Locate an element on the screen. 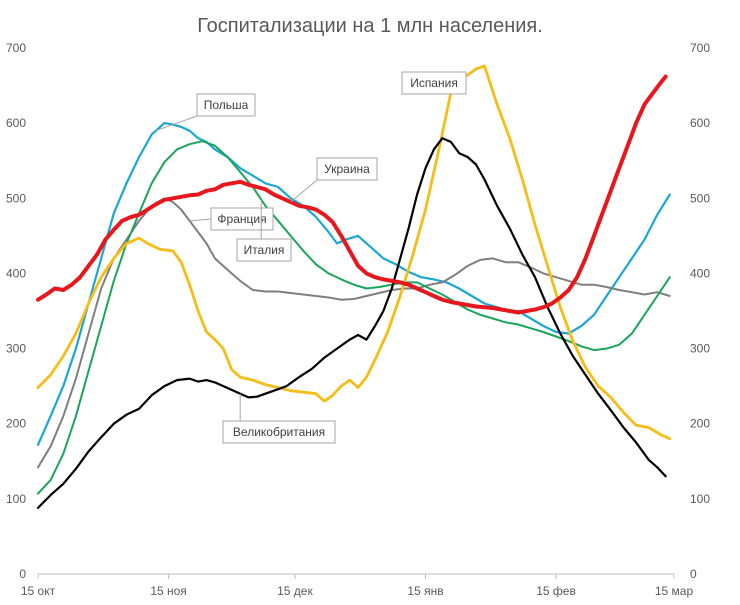  callout-label: Украина is located at coordinates (347, 169).